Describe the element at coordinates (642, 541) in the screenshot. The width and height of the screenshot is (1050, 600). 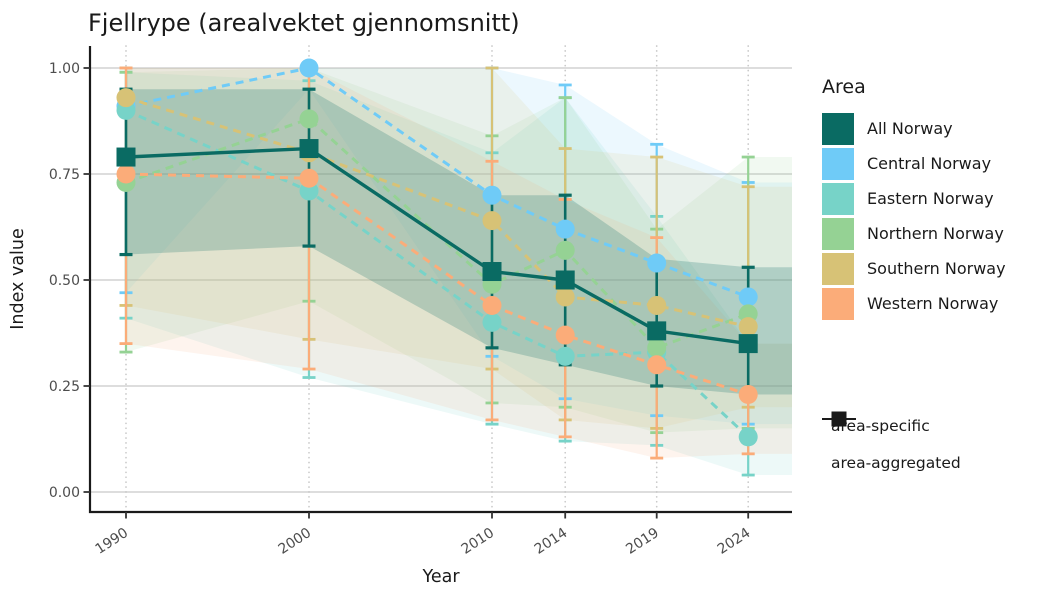
I see `x-tick-label: 2019` at that location.